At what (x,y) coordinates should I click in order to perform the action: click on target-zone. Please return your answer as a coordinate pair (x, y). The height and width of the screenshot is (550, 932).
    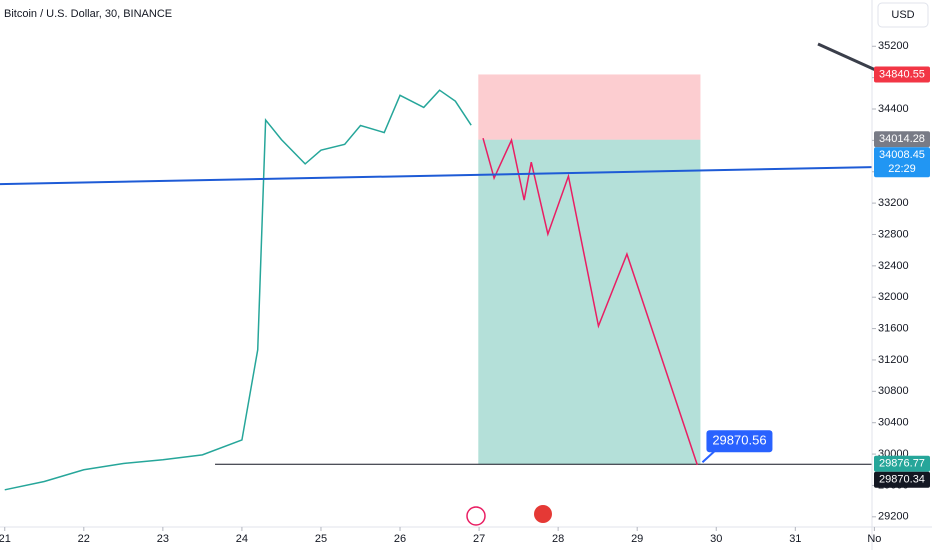
    Looking at the image, I should click on (589, 302).